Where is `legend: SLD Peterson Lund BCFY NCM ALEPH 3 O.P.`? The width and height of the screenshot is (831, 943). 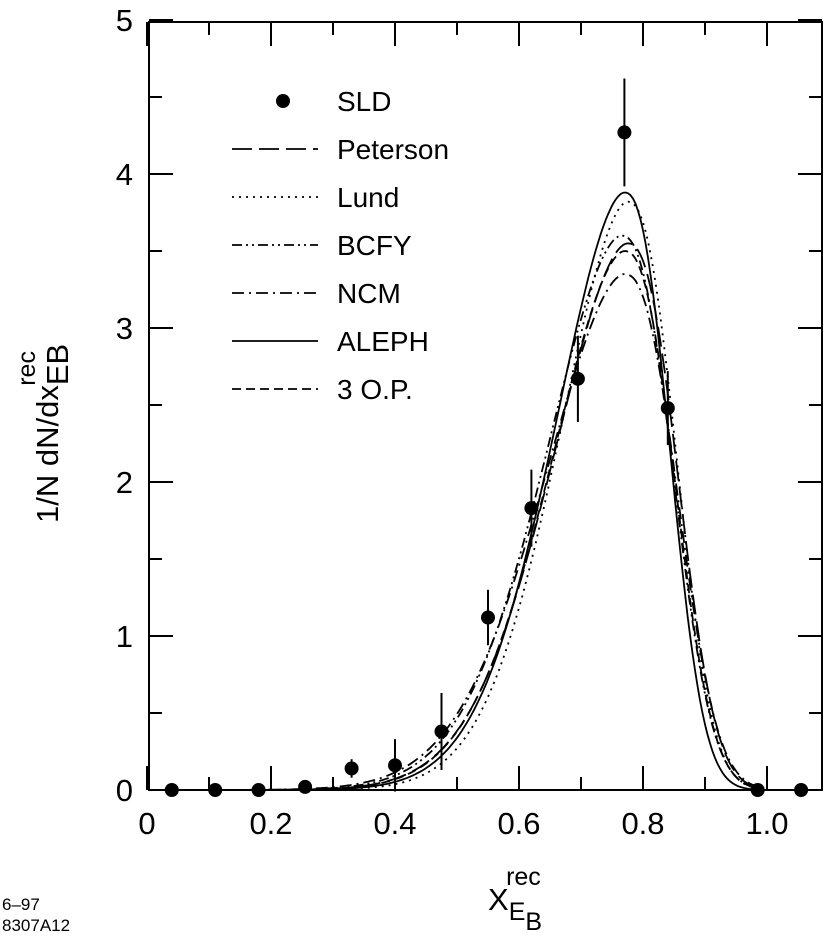 legend: SLD Peterson Lund BCFY NCM ALEPH 3 O.P. is located at coordinates (340, 245).